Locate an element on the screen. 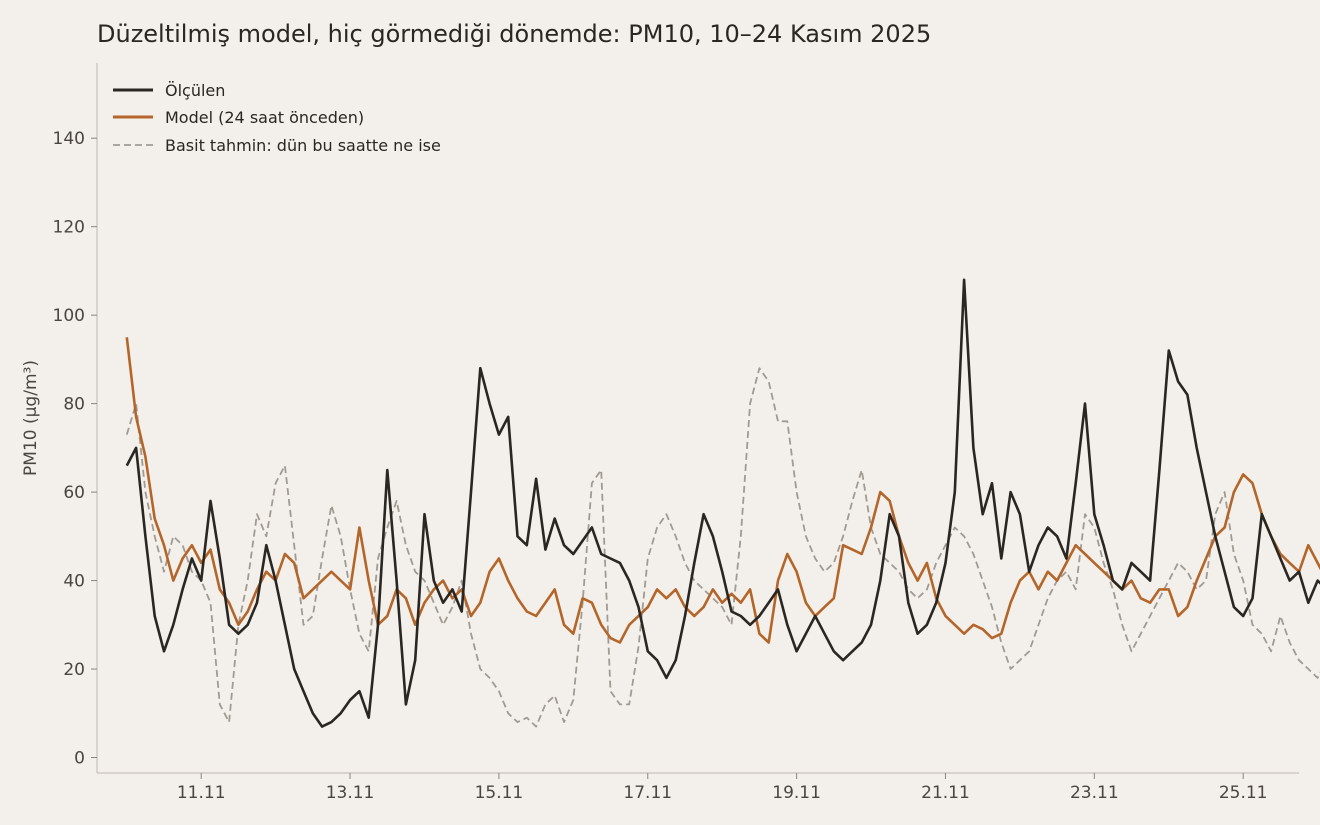 Image resolution: width=1320 pixels, height=825 pixels. y-tick-label: 140 is located at coordinates (69, 139).